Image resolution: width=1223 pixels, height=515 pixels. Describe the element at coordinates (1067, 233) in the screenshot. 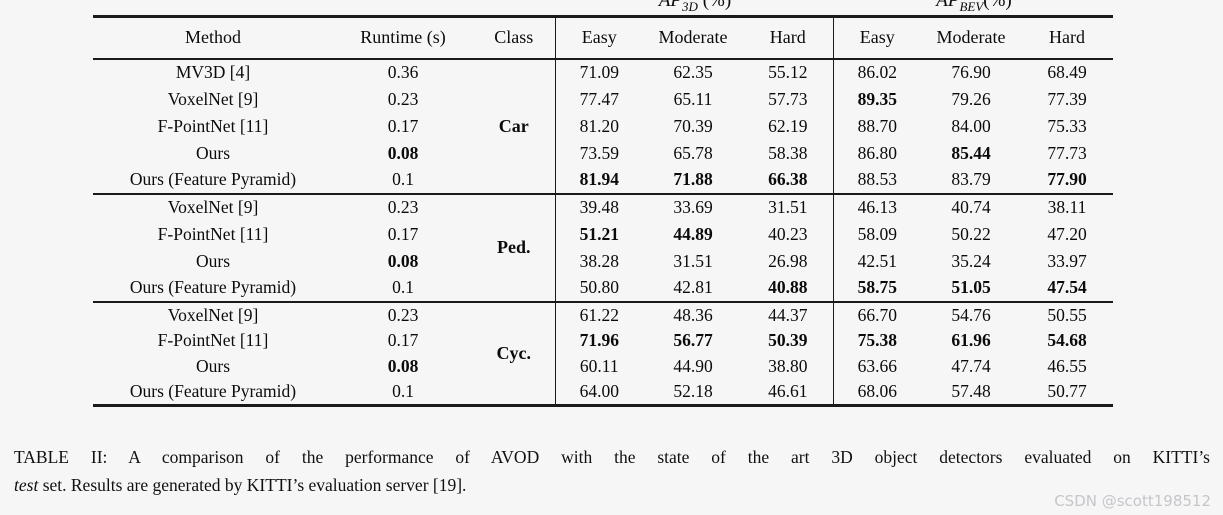

I see `apbev-hard-cell: 47.20` at that location.